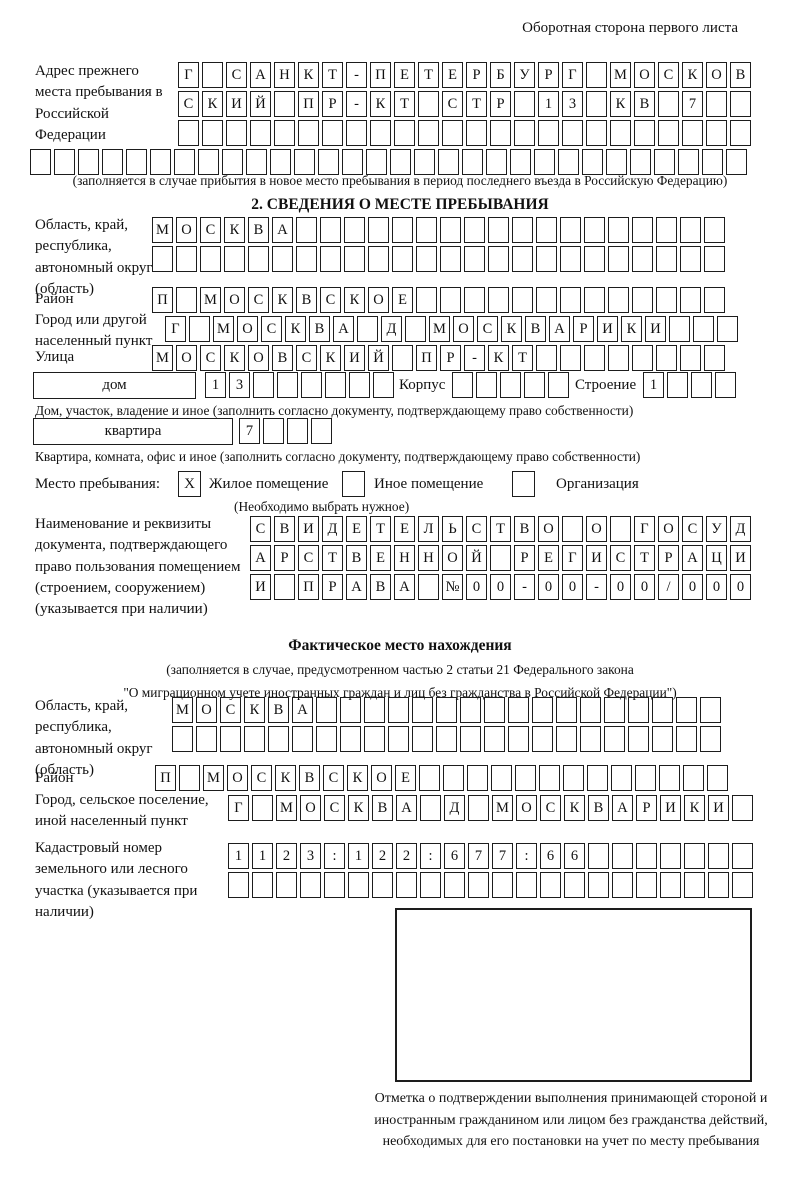 Image resolution: width=800 pixels, height=1180 pixels. I want to click on char-cell: Й, so click(260, 104).